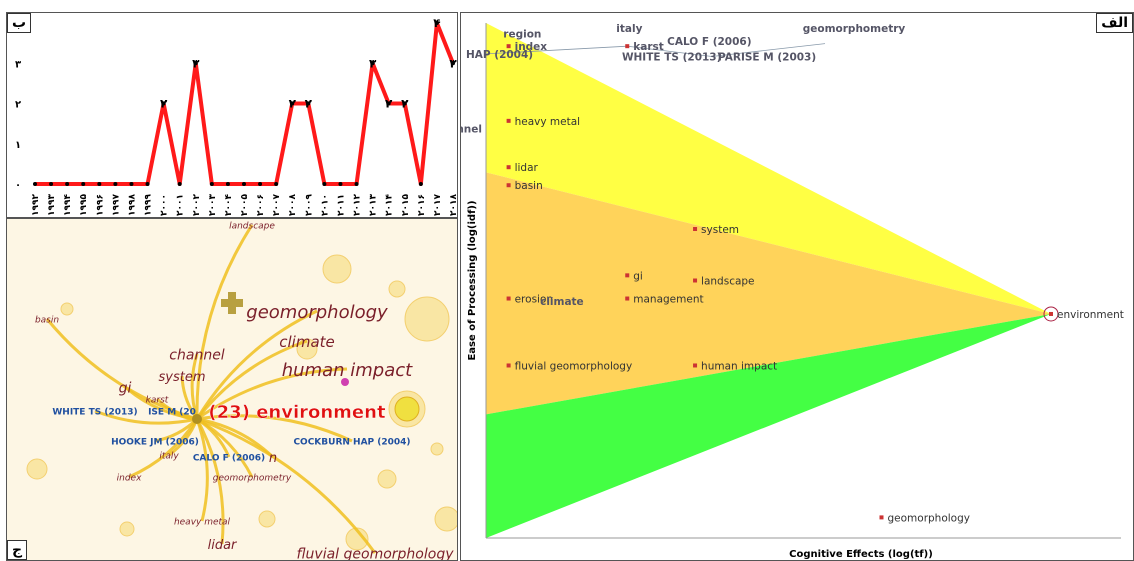 The image size is (1134, 561). Describe the element at coordinates (522, 34) in the screenshot. I see `point-label: region` at that location.